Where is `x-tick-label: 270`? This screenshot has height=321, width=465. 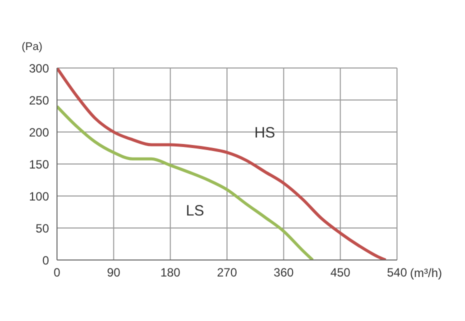 x-tick-label: 270 is located at coordinates (227, 273).